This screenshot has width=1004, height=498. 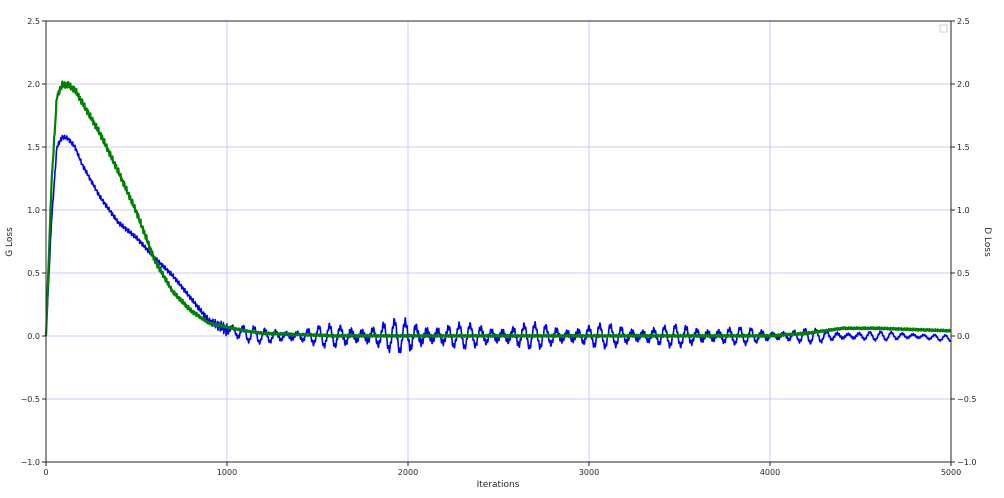 What do you see at coordinates (987, 242) in the screenshot?
I see `y-axis-label-right: D Loss` at bounding box center [987, 242].